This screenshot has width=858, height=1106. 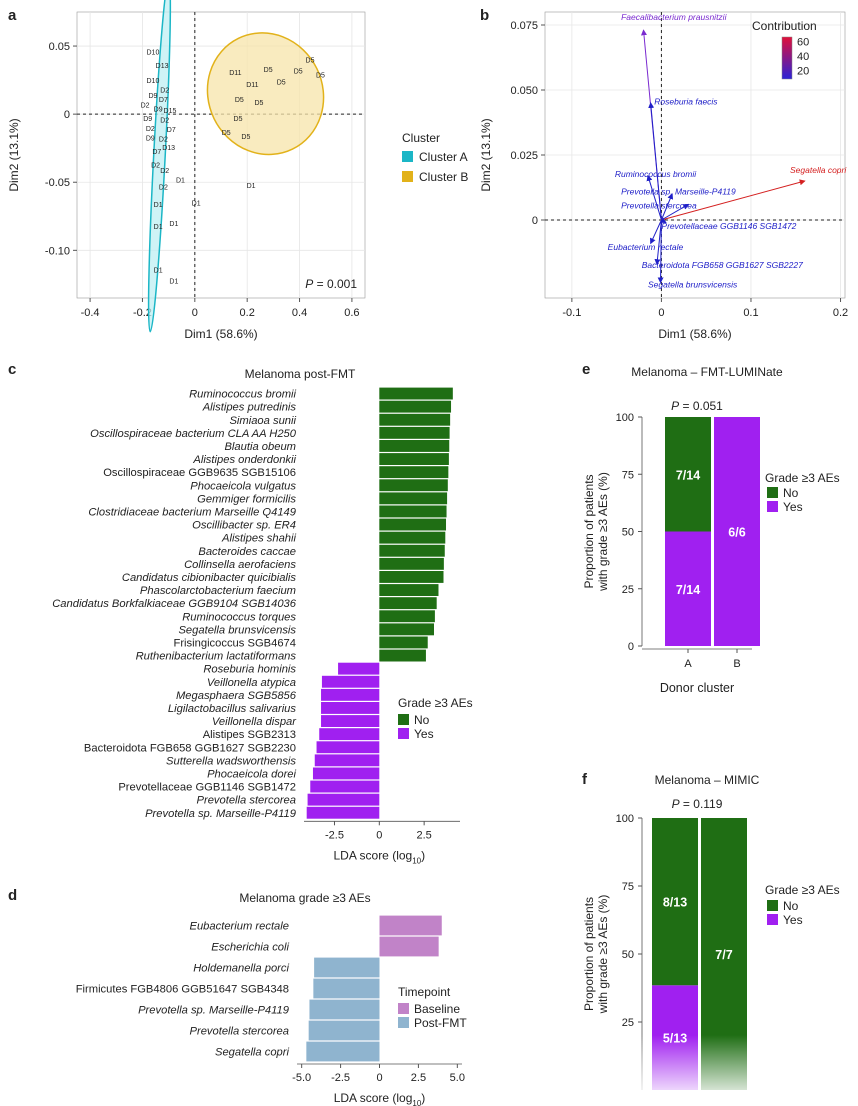 I want to click on panel-c-label: c, so click(x=12, y=369).